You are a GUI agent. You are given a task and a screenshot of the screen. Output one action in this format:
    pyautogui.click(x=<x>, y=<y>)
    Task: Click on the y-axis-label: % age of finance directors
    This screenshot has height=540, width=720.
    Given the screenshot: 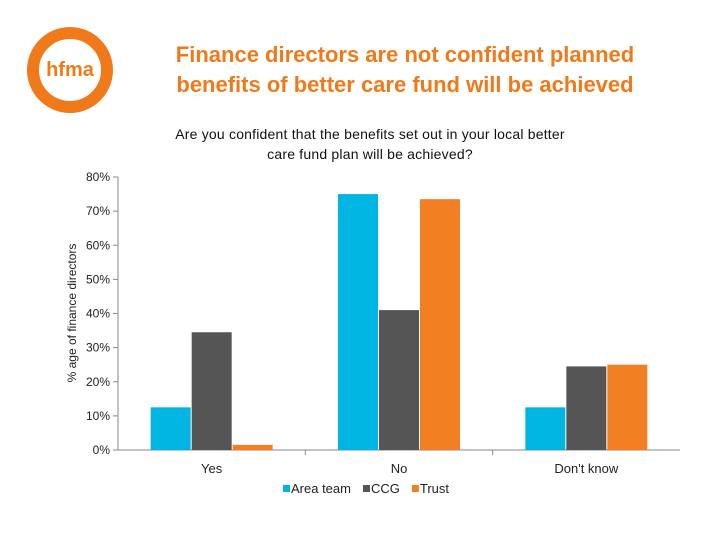 What is the action you would take?
    pyautogui.click(x=72, y=313)
    